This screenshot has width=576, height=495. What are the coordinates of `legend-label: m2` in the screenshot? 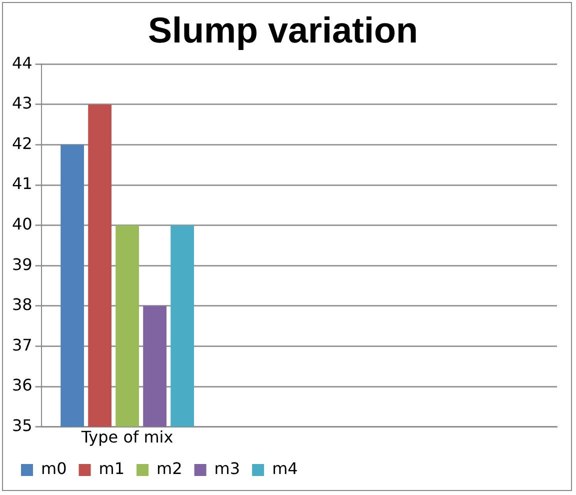 It's located at (169, 468).